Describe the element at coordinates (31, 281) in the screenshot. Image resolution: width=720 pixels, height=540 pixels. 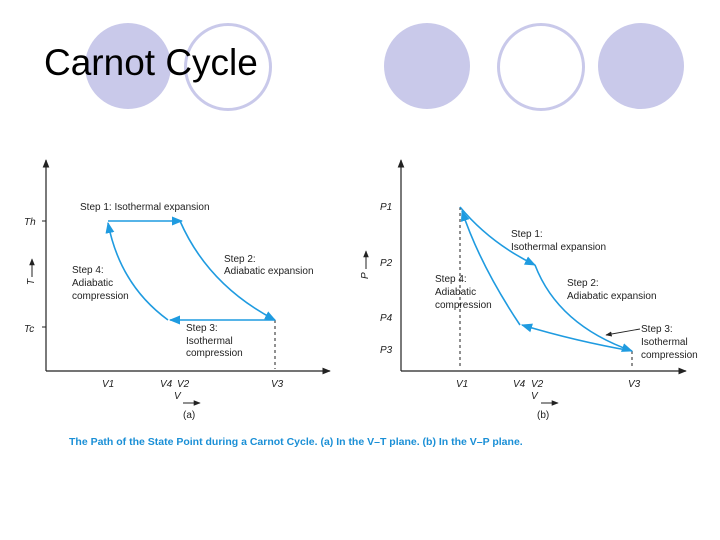
I see `panel-a-y-axis-label: T` at that location.